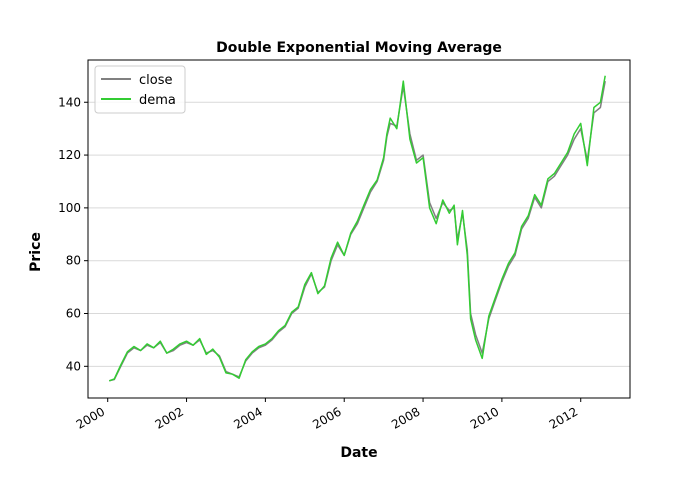 The height and width of the screenshot is (500, 700). I want to click on chart-title: Double Exponential Moving Average, so click(359, 48).